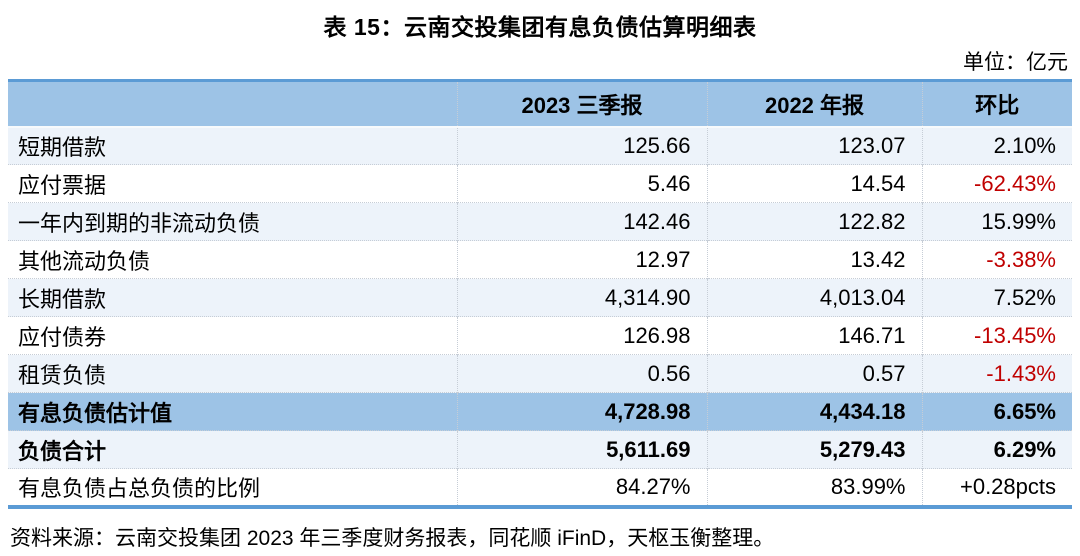 The image size is (1080, 556). I want to click on row-label: 应付债券, so click(232, 335).